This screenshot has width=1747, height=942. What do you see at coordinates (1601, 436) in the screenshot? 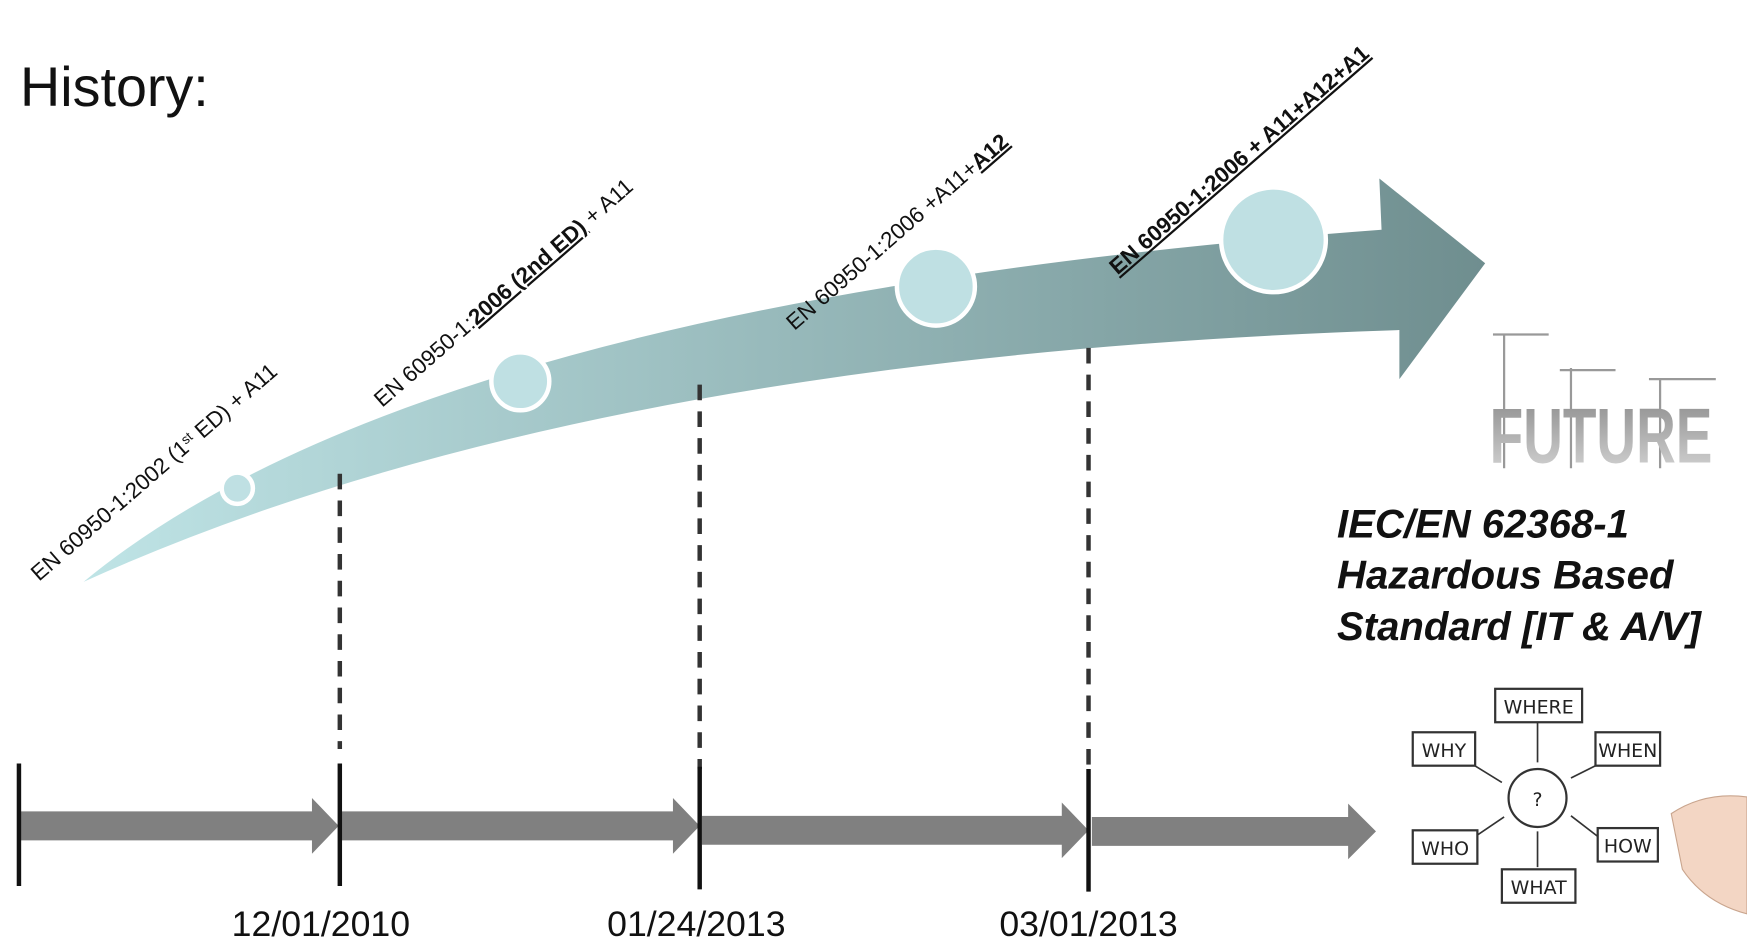
I see `future-word: FUTURE` at bounding box center [1601, 436].